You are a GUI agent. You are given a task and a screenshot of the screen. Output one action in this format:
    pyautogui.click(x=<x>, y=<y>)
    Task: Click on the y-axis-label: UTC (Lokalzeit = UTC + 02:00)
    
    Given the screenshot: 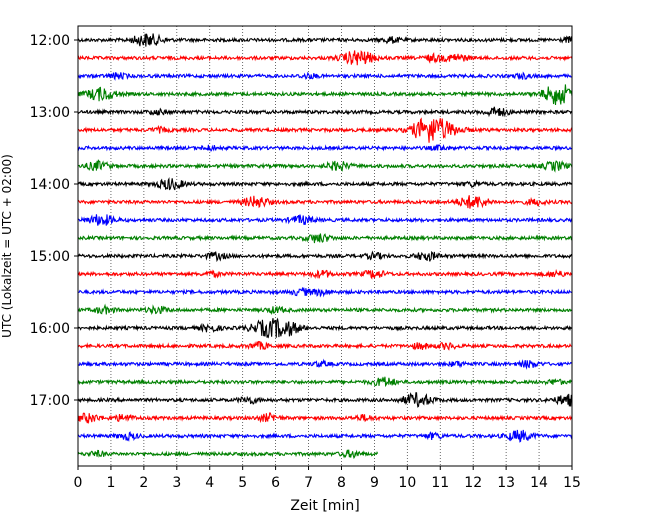 What is the action you would take?
    pyautogui.click(x=7, y=246)
    